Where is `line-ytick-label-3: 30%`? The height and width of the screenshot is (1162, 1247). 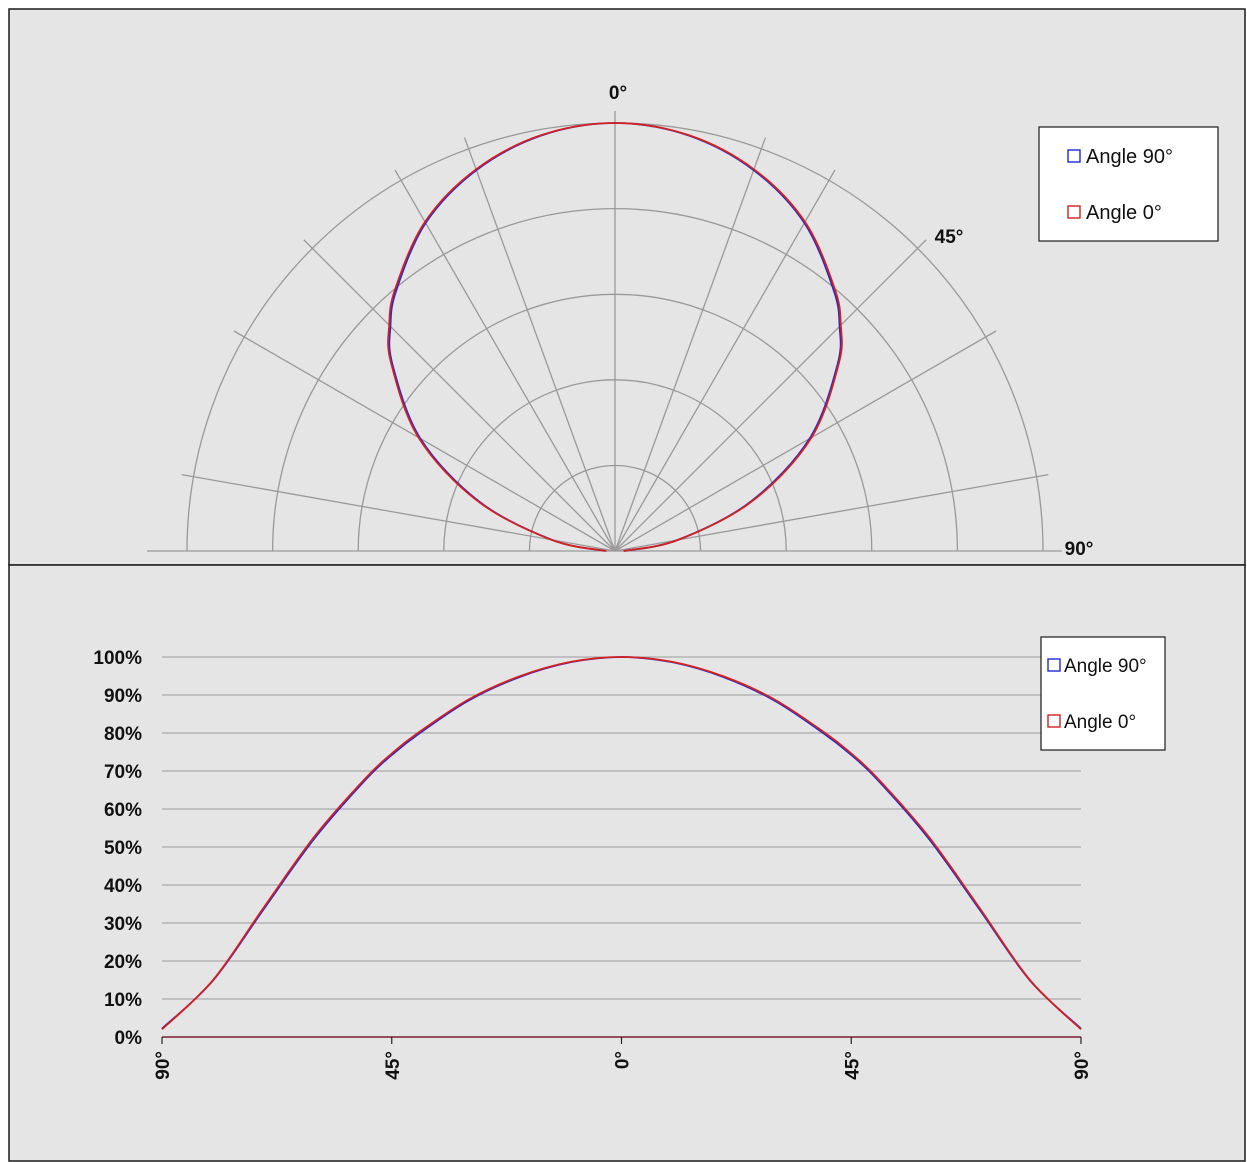
line-ytick-label-3: 30% is located at coordinates (123, 924).